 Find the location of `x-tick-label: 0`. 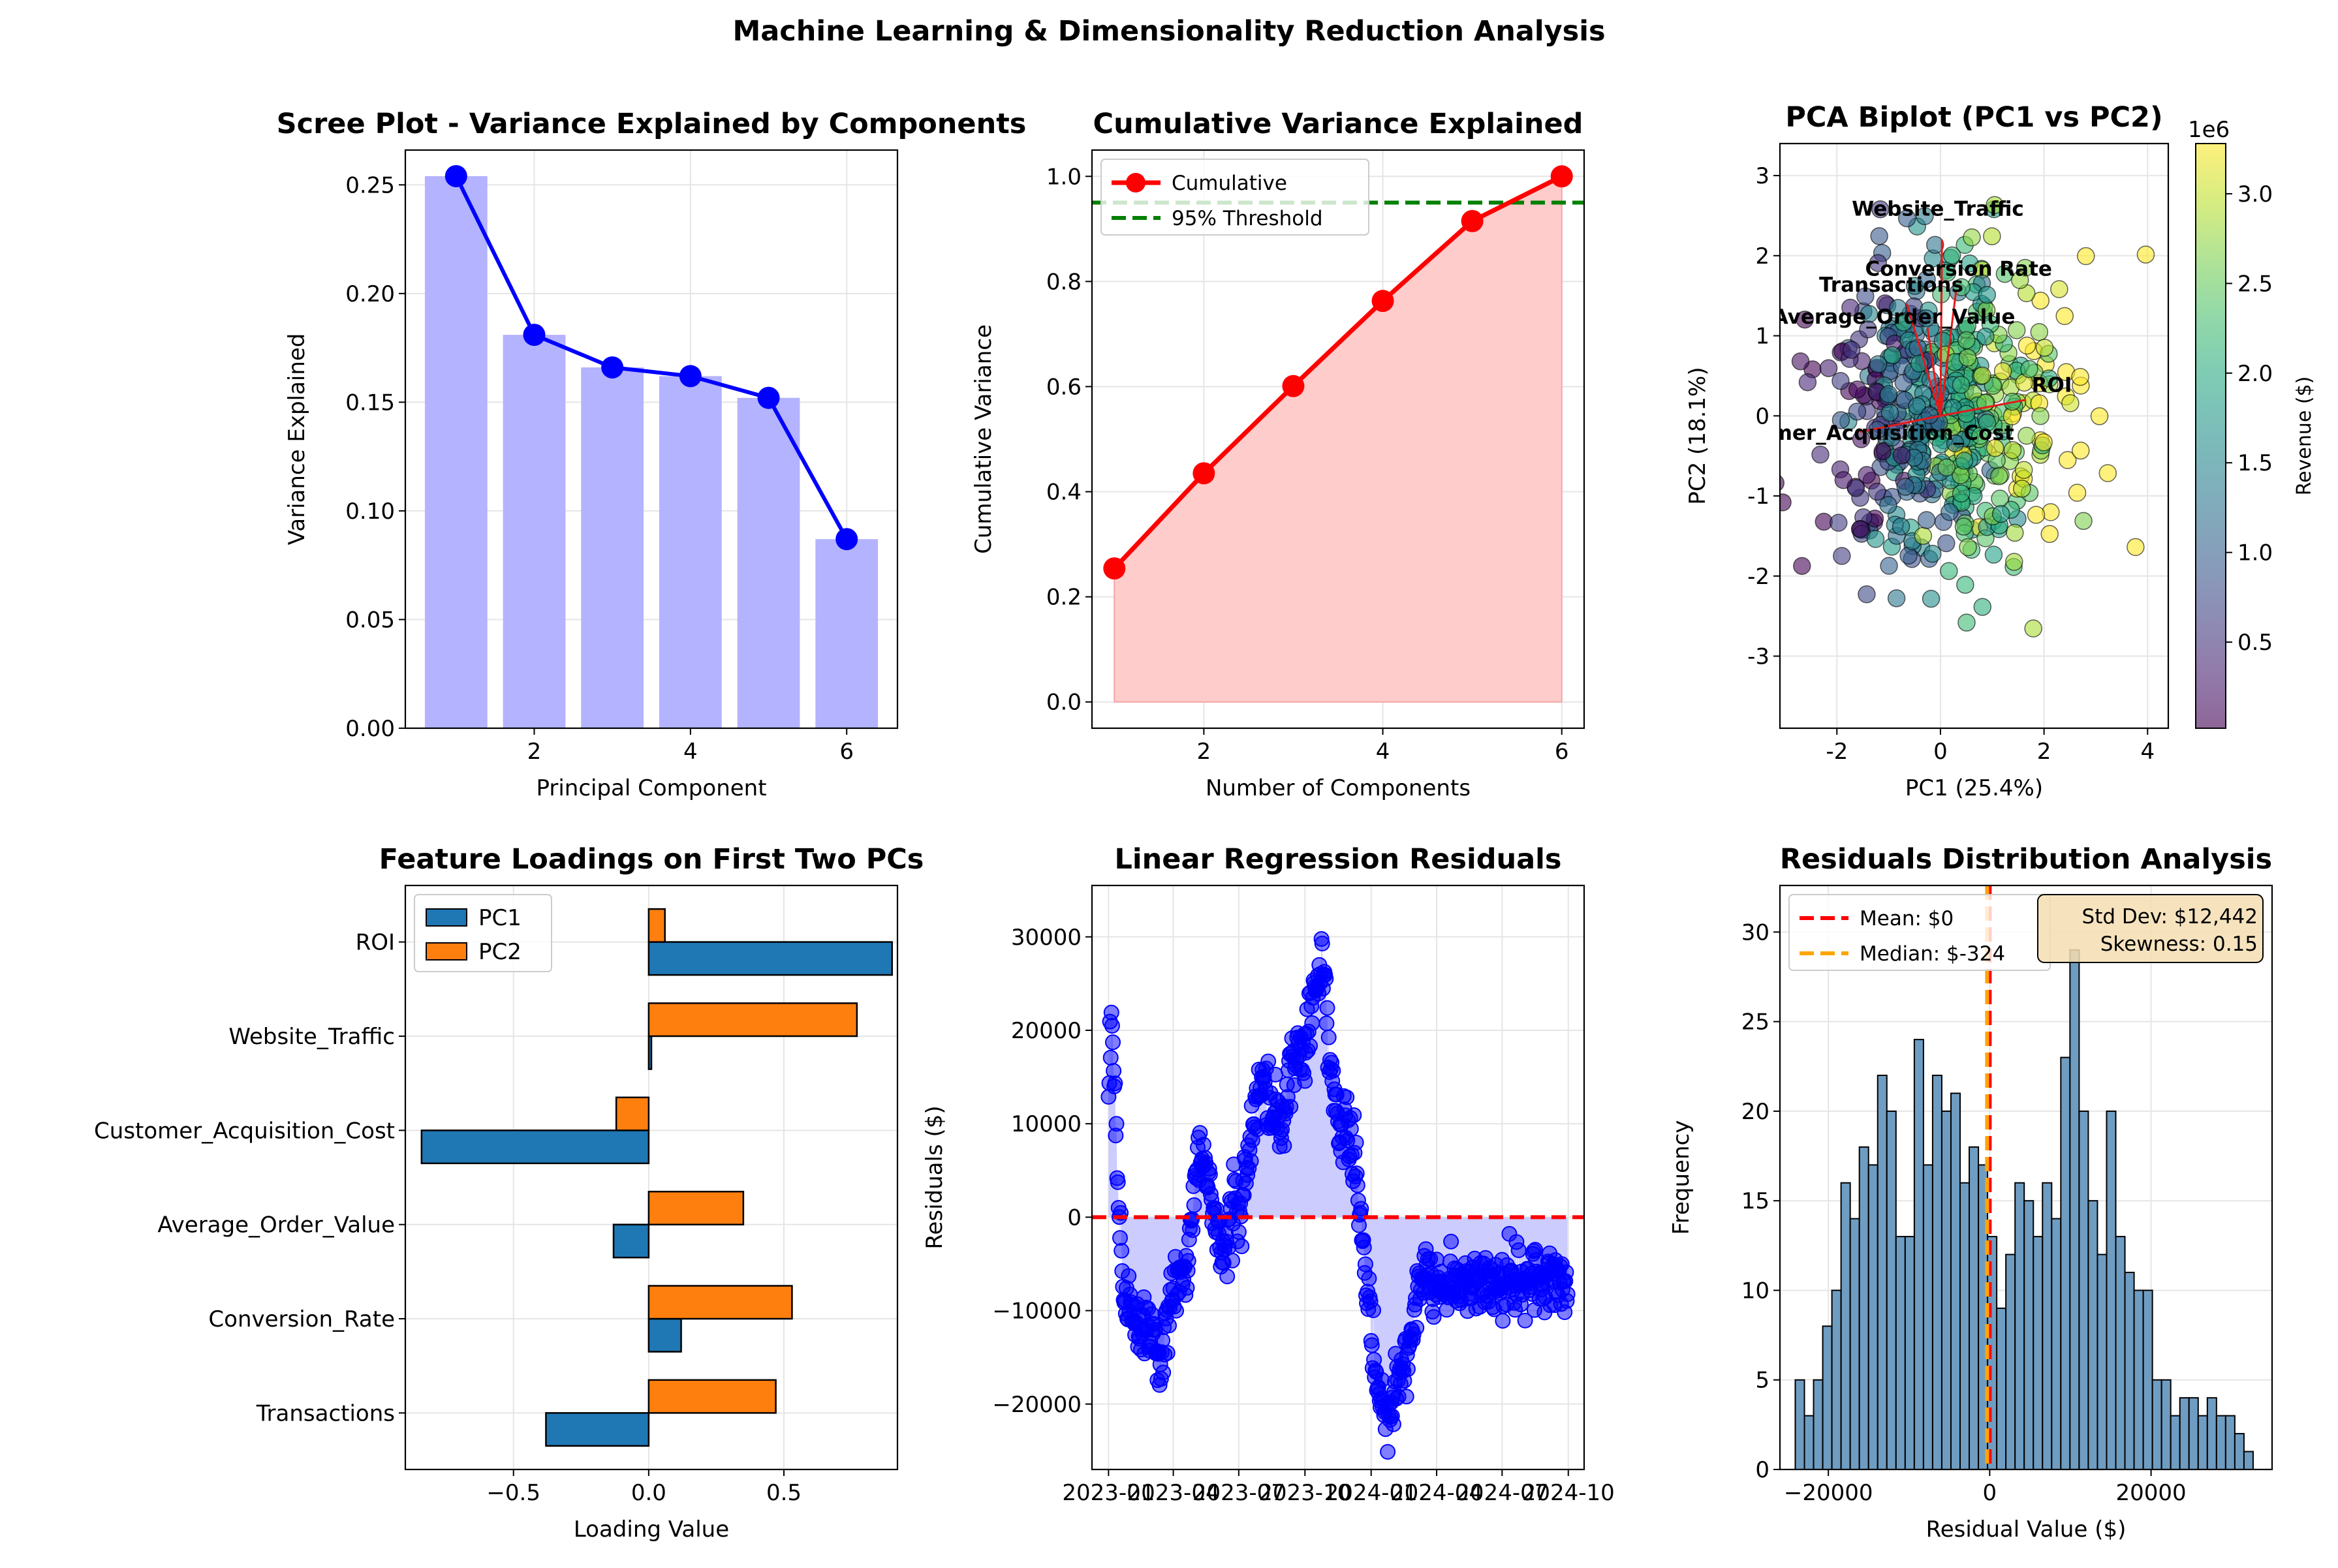

x-tick-label: 0 is located at coordinates (1940, 752).